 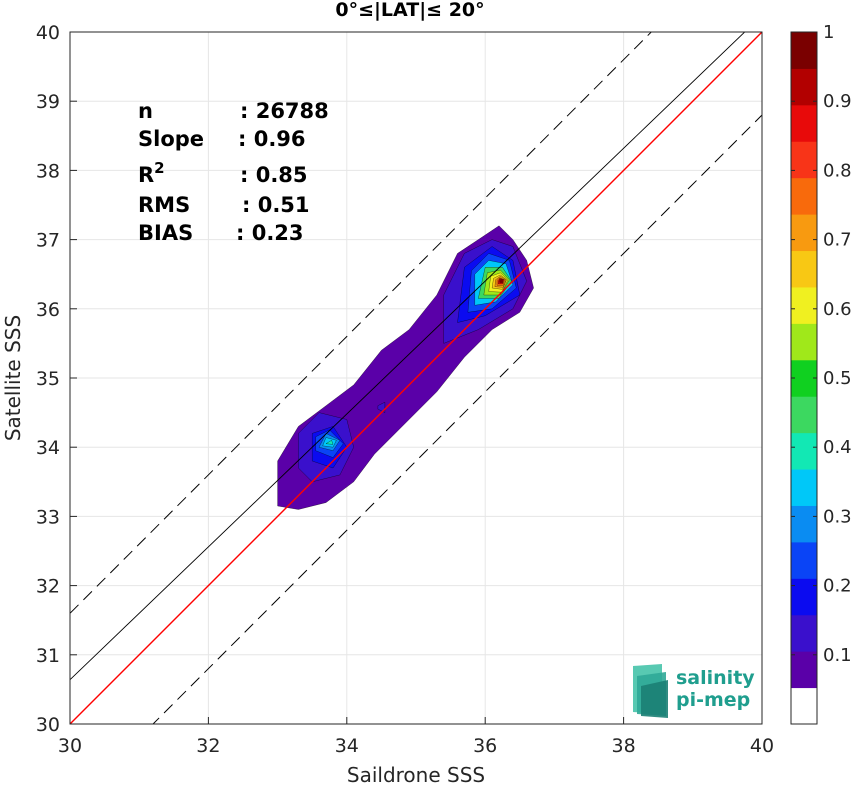 What do you see at coordinates (48, 517) in the screenshot?
I see `y-tick-label: 33` at bounding box center [48, 517].